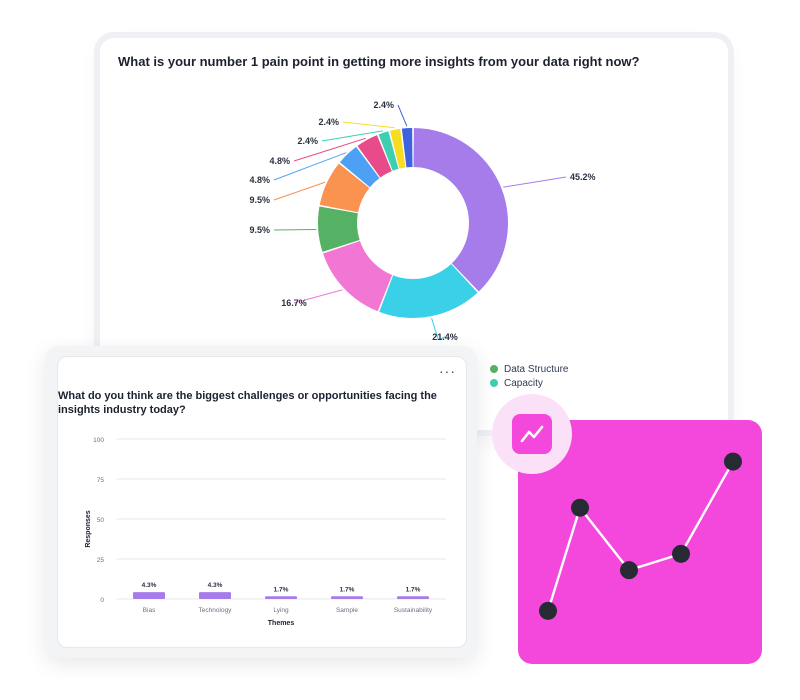 This screenshot has height=700, width=800. I want to click on y-tick-label: 50, so click(101, 520).